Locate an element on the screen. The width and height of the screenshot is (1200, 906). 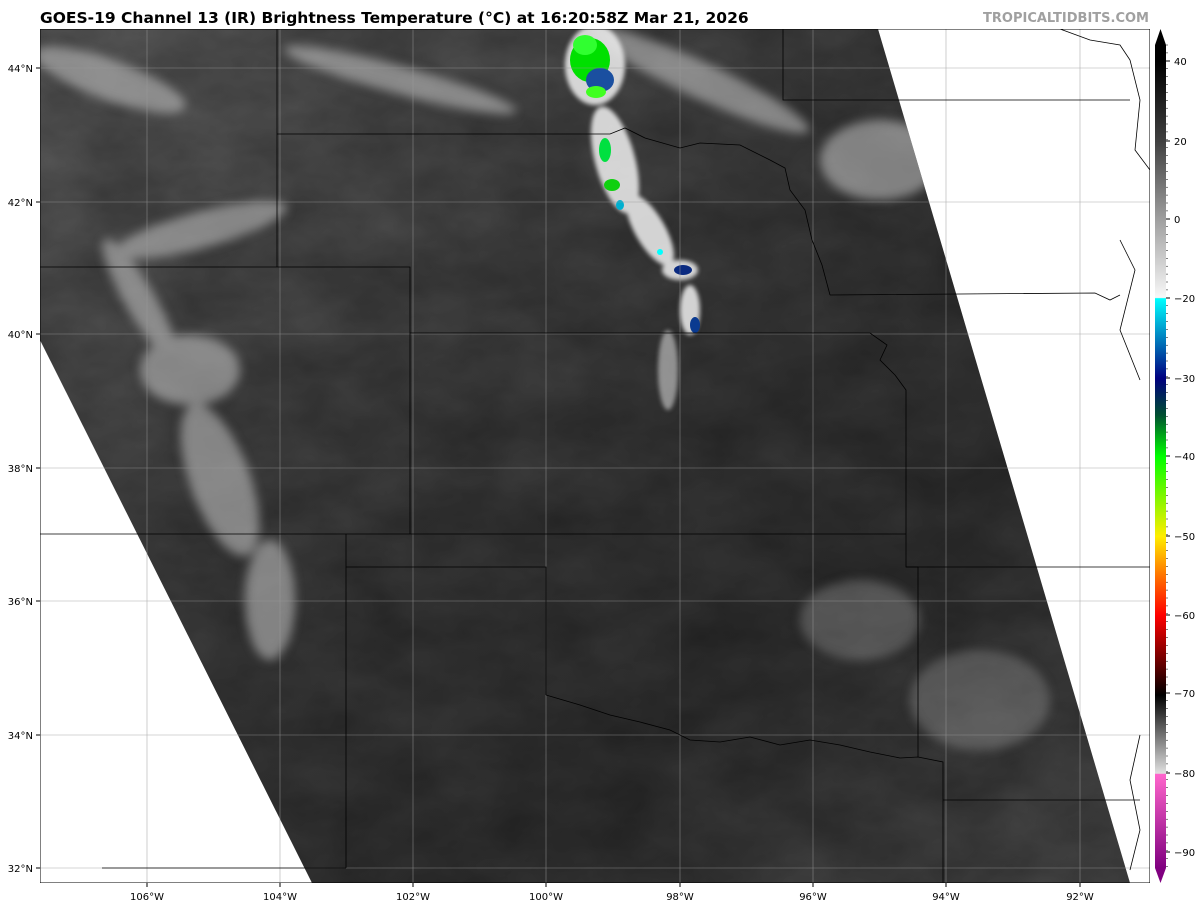
colorbar-tick-label: −60 is located at coordinates (1184, 616).